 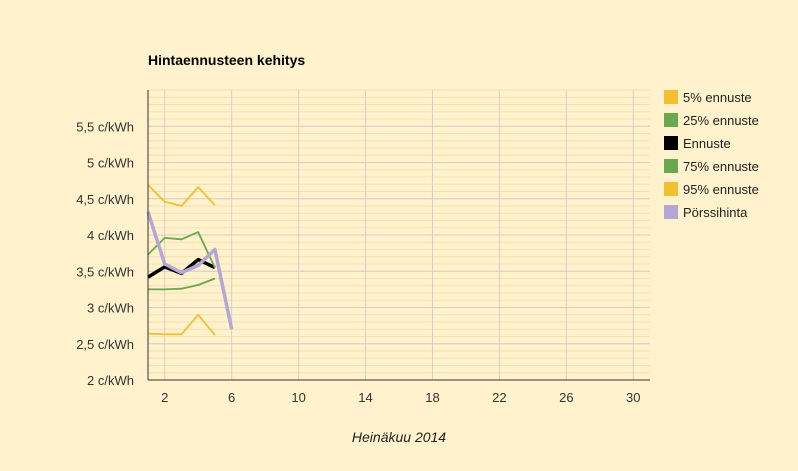 What do you see at coordinates (226, 60) in the screenshot?
I see `chart-title: Hintaennusteen kehitys` at bounding box center [226, 60].